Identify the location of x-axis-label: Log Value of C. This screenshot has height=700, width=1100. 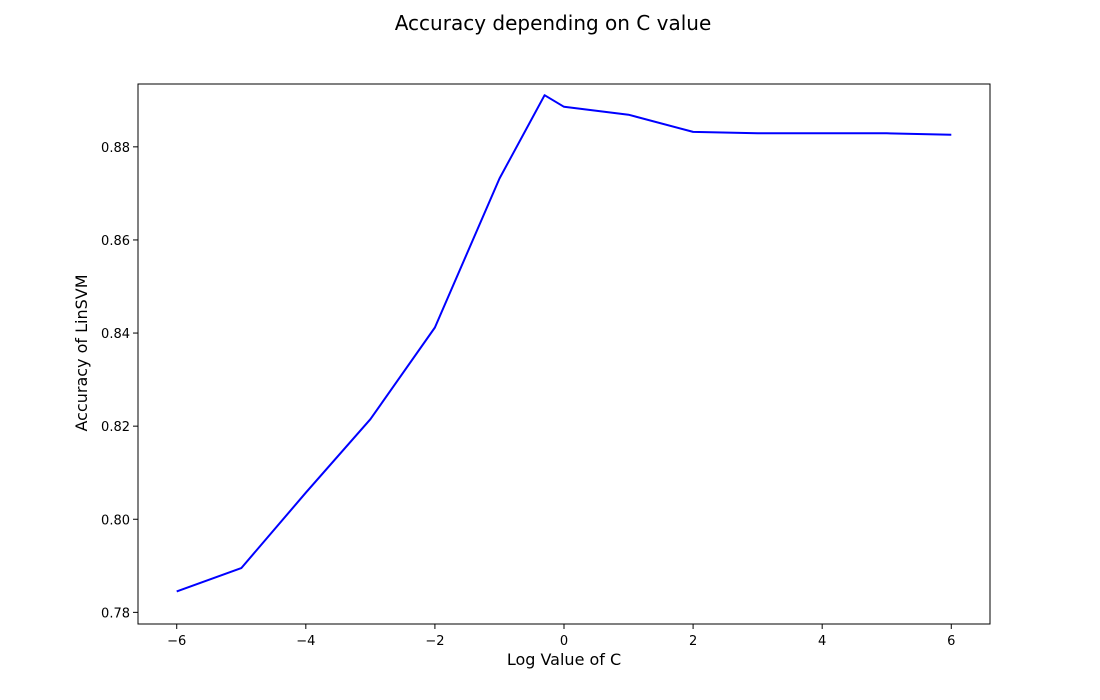
(564, 659).